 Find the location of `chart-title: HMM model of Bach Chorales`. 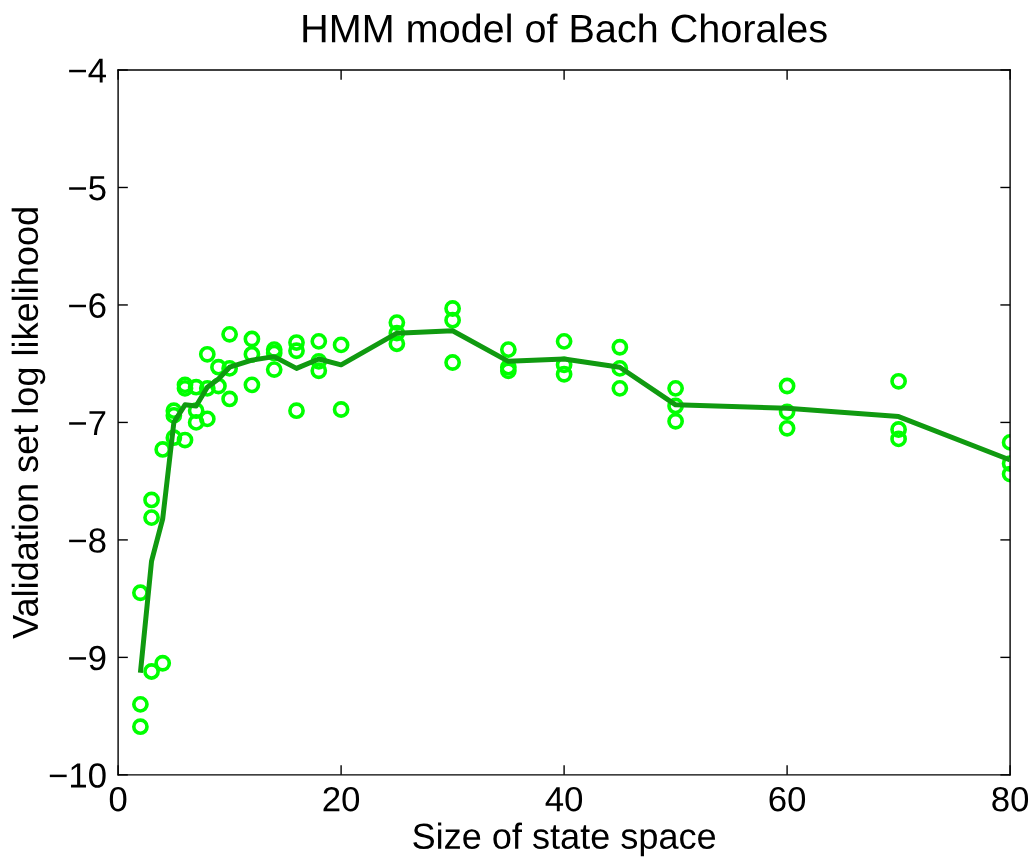

chart-title: HMM model of Bach Chorales is located at coordinates (565, 28).